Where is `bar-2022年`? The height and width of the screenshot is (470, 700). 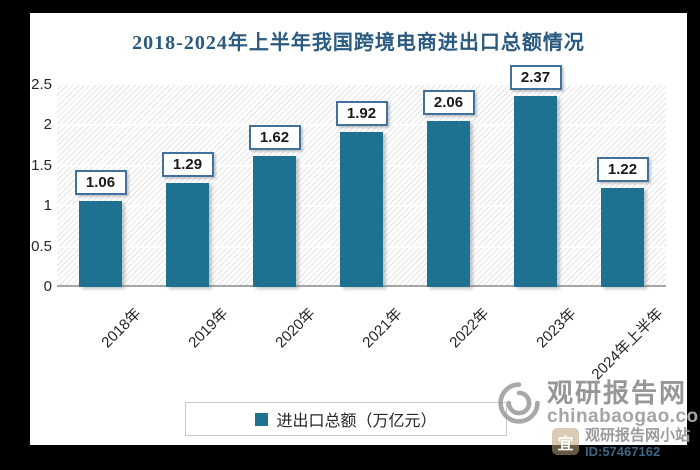
bar-2022年 is located at coordinates (448, 204).